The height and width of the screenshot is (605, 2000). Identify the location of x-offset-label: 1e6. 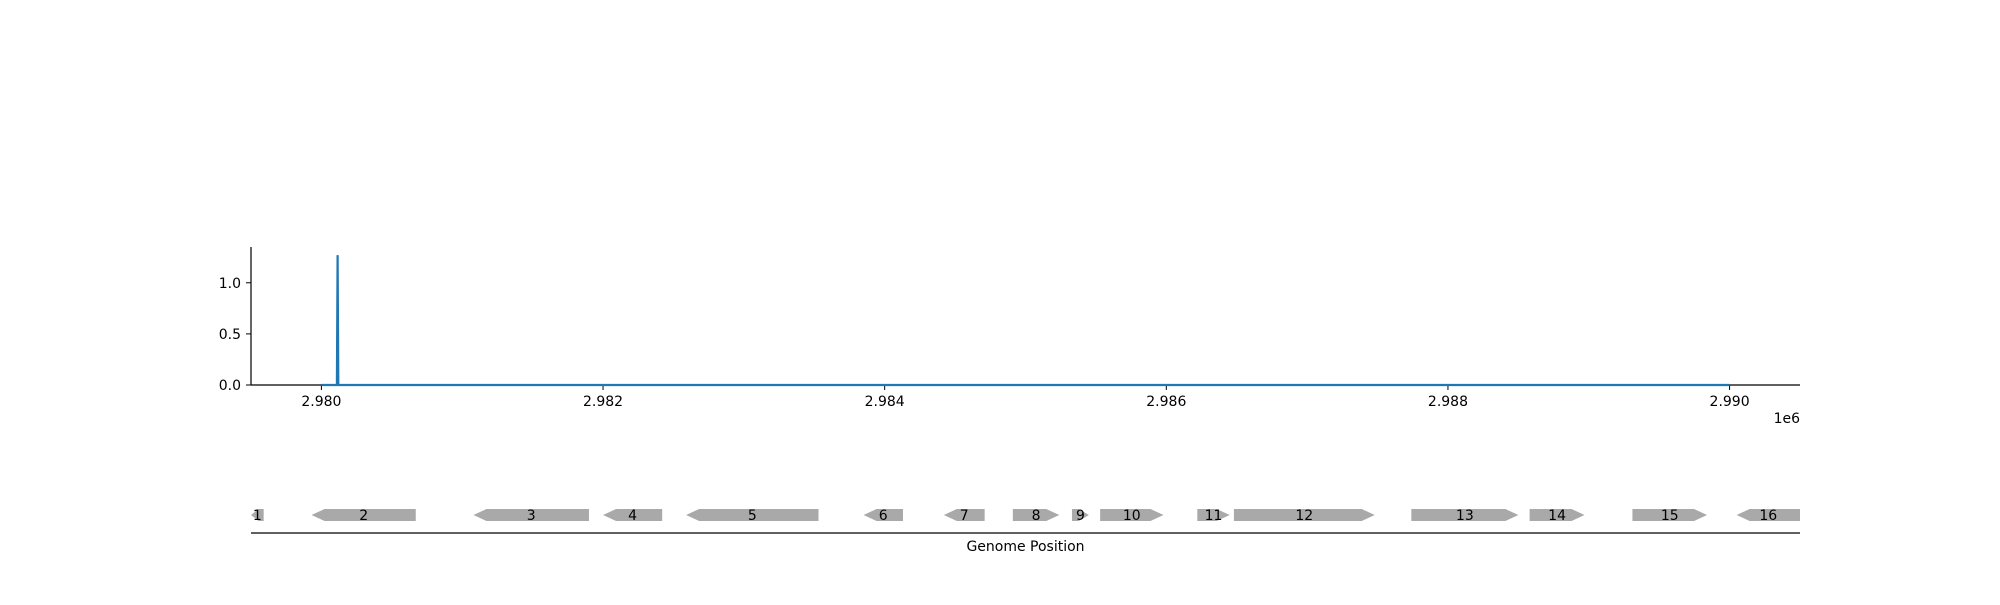
(1787, 419).